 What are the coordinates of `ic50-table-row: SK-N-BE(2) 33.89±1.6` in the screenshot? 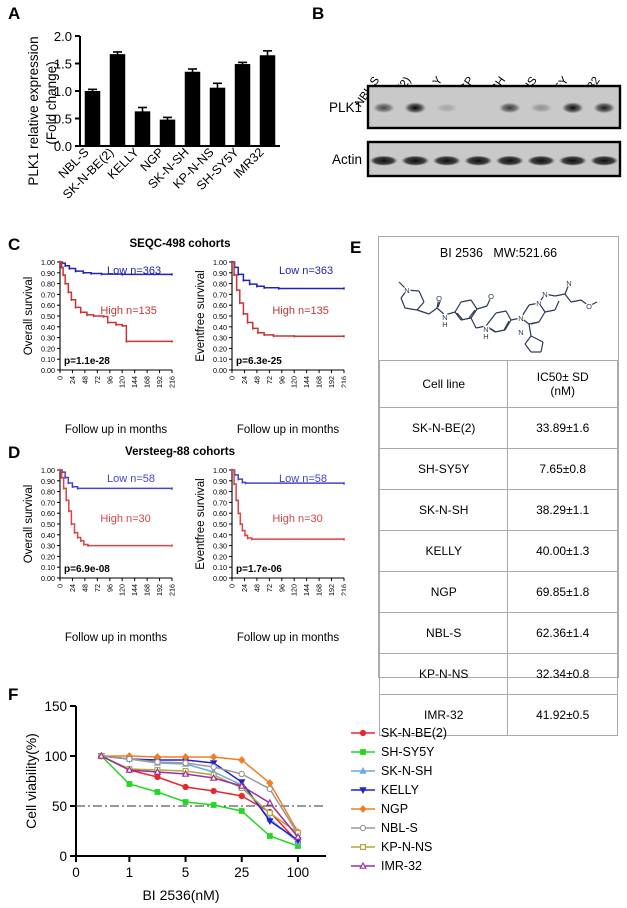 It's located at (498, 428).